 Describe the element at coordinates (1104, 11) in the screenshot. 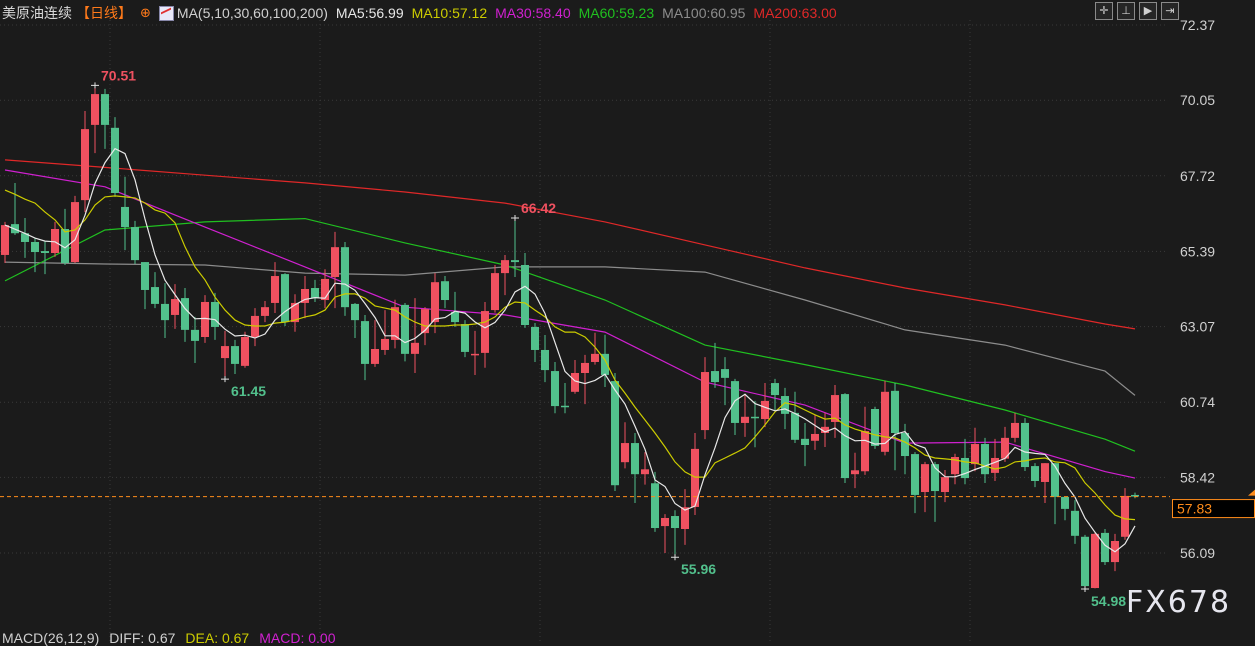

I see `crosshair-icon: ✛` at that location.